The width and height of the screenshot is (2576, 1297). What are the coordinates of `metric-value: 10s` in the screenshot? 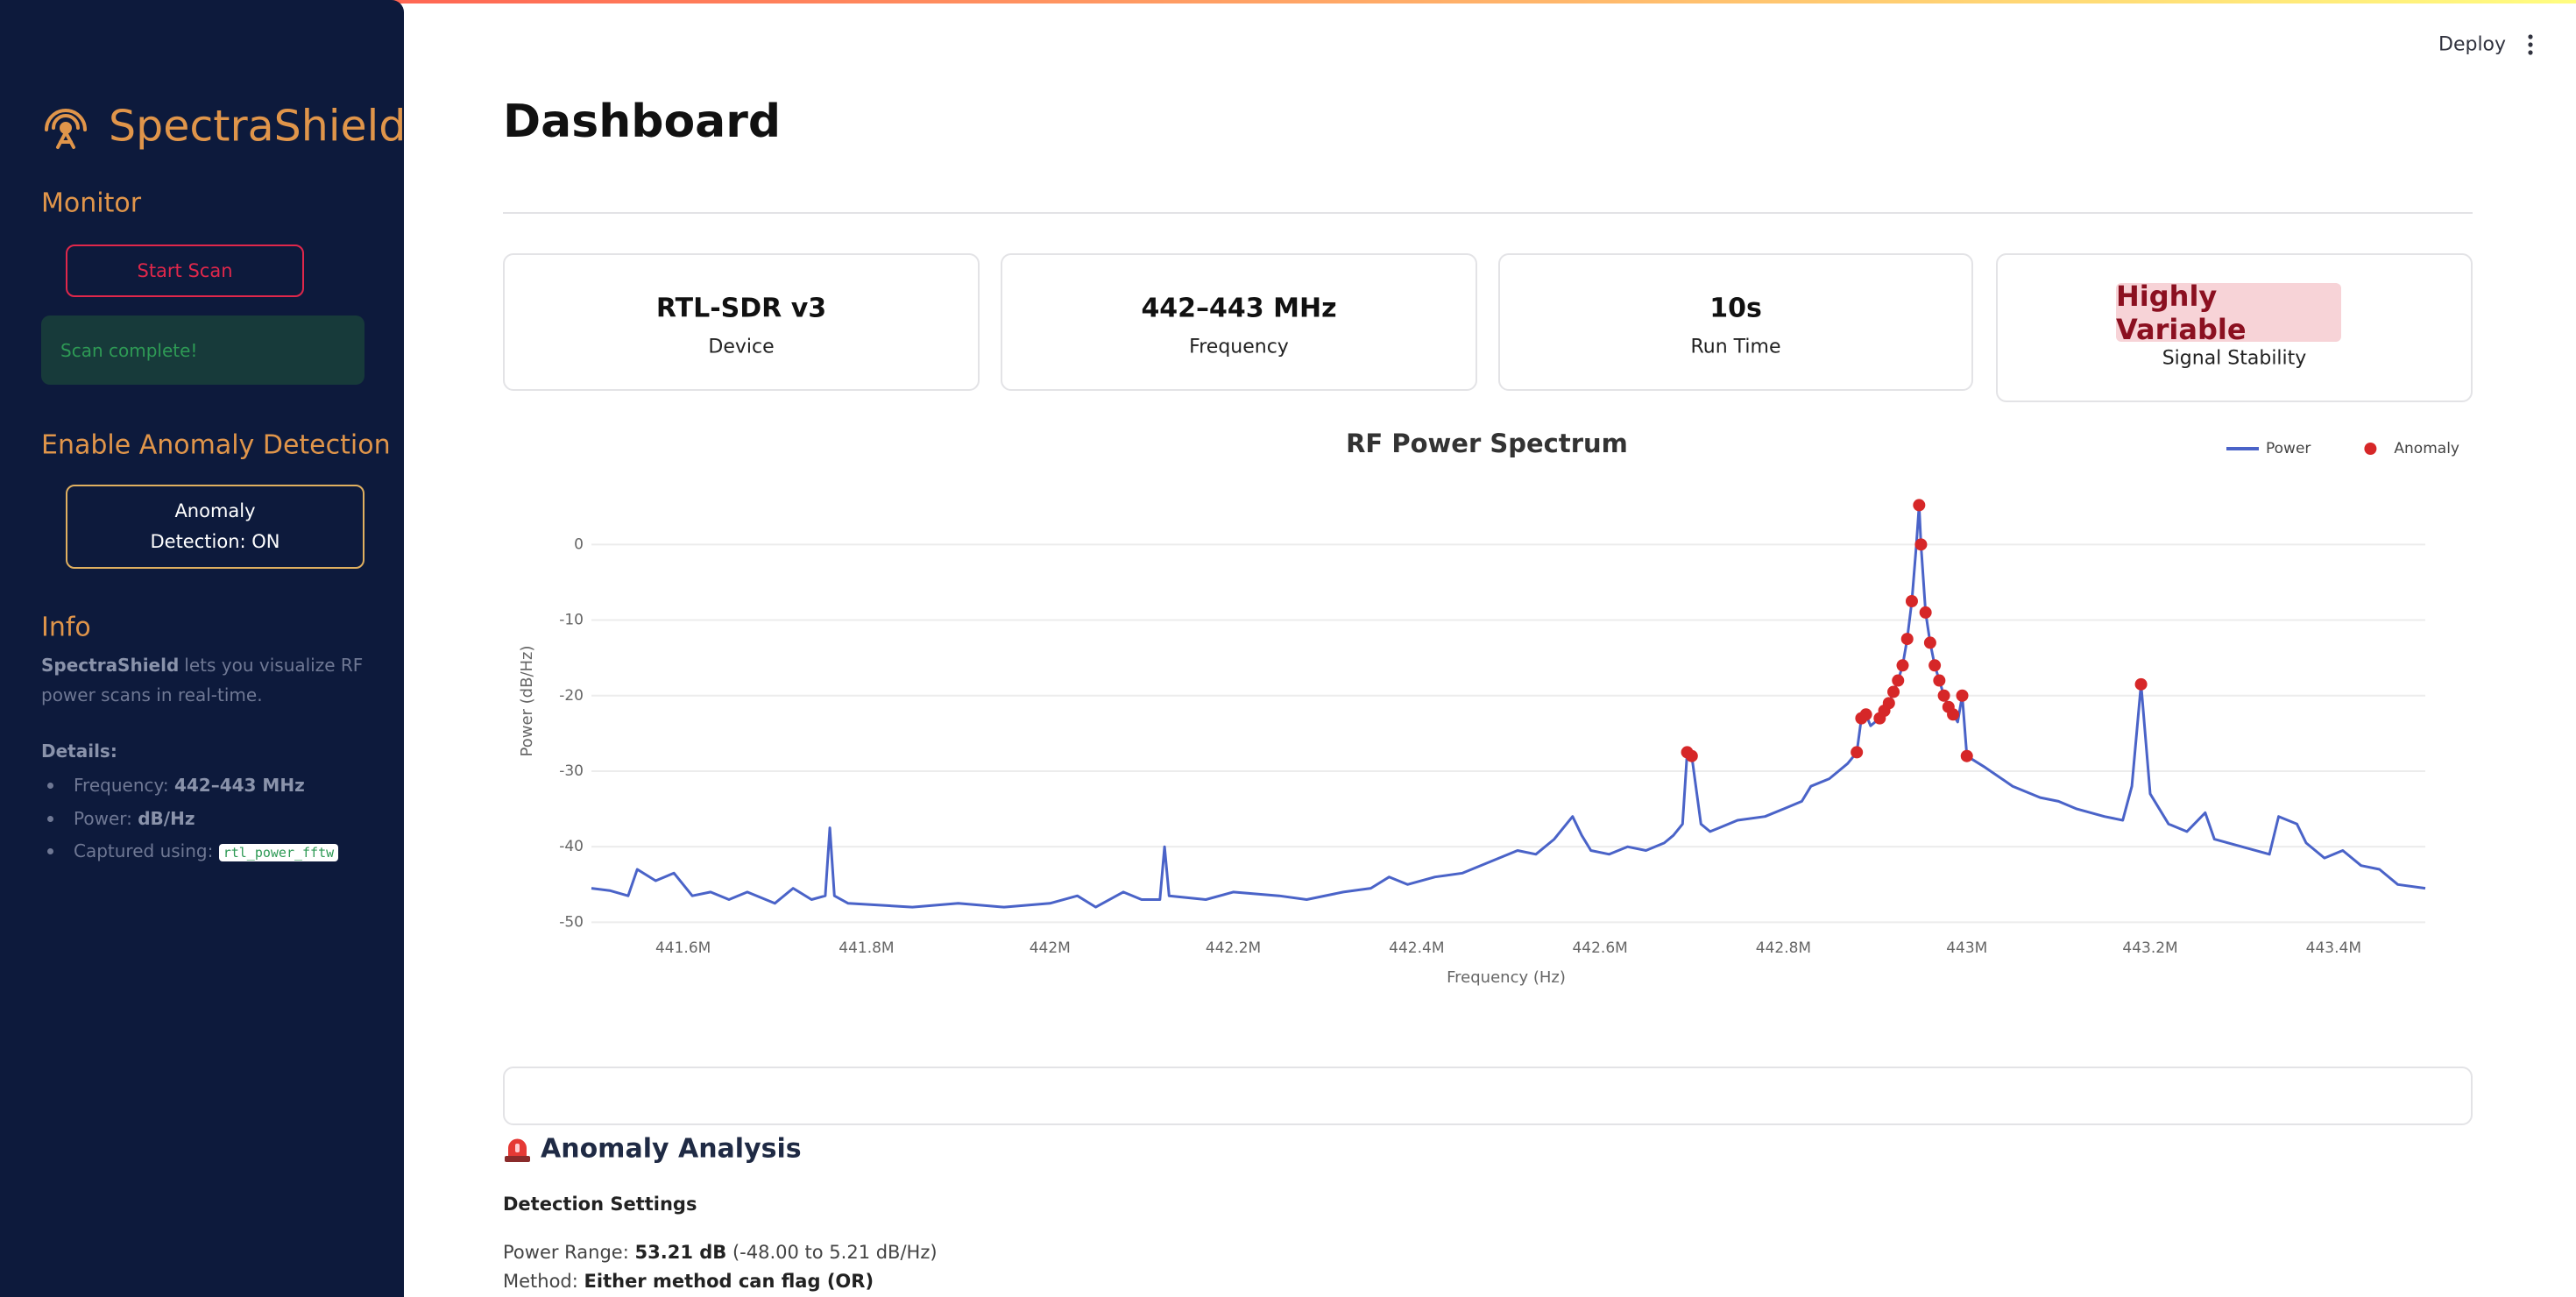 It's located at (1735, 308).